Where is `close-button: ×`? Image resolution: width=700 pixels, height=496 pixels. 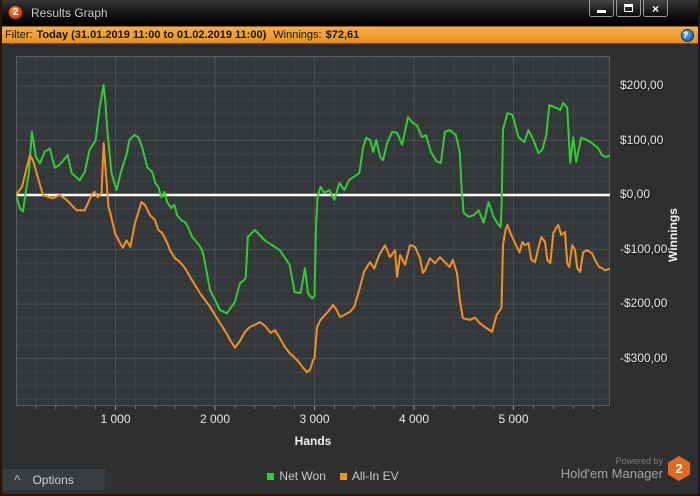
close-button: × is located at coordinates (655, 8).